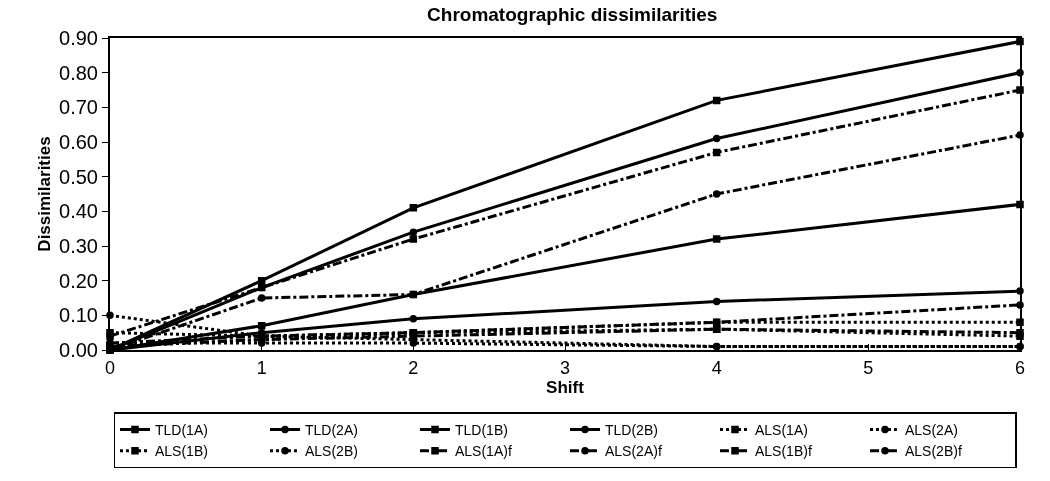 The image size is (1050, 481). Describe the element at coordinates (931, 429) in the screenshot. I see `legend-label: ALS(2A)` at that location.